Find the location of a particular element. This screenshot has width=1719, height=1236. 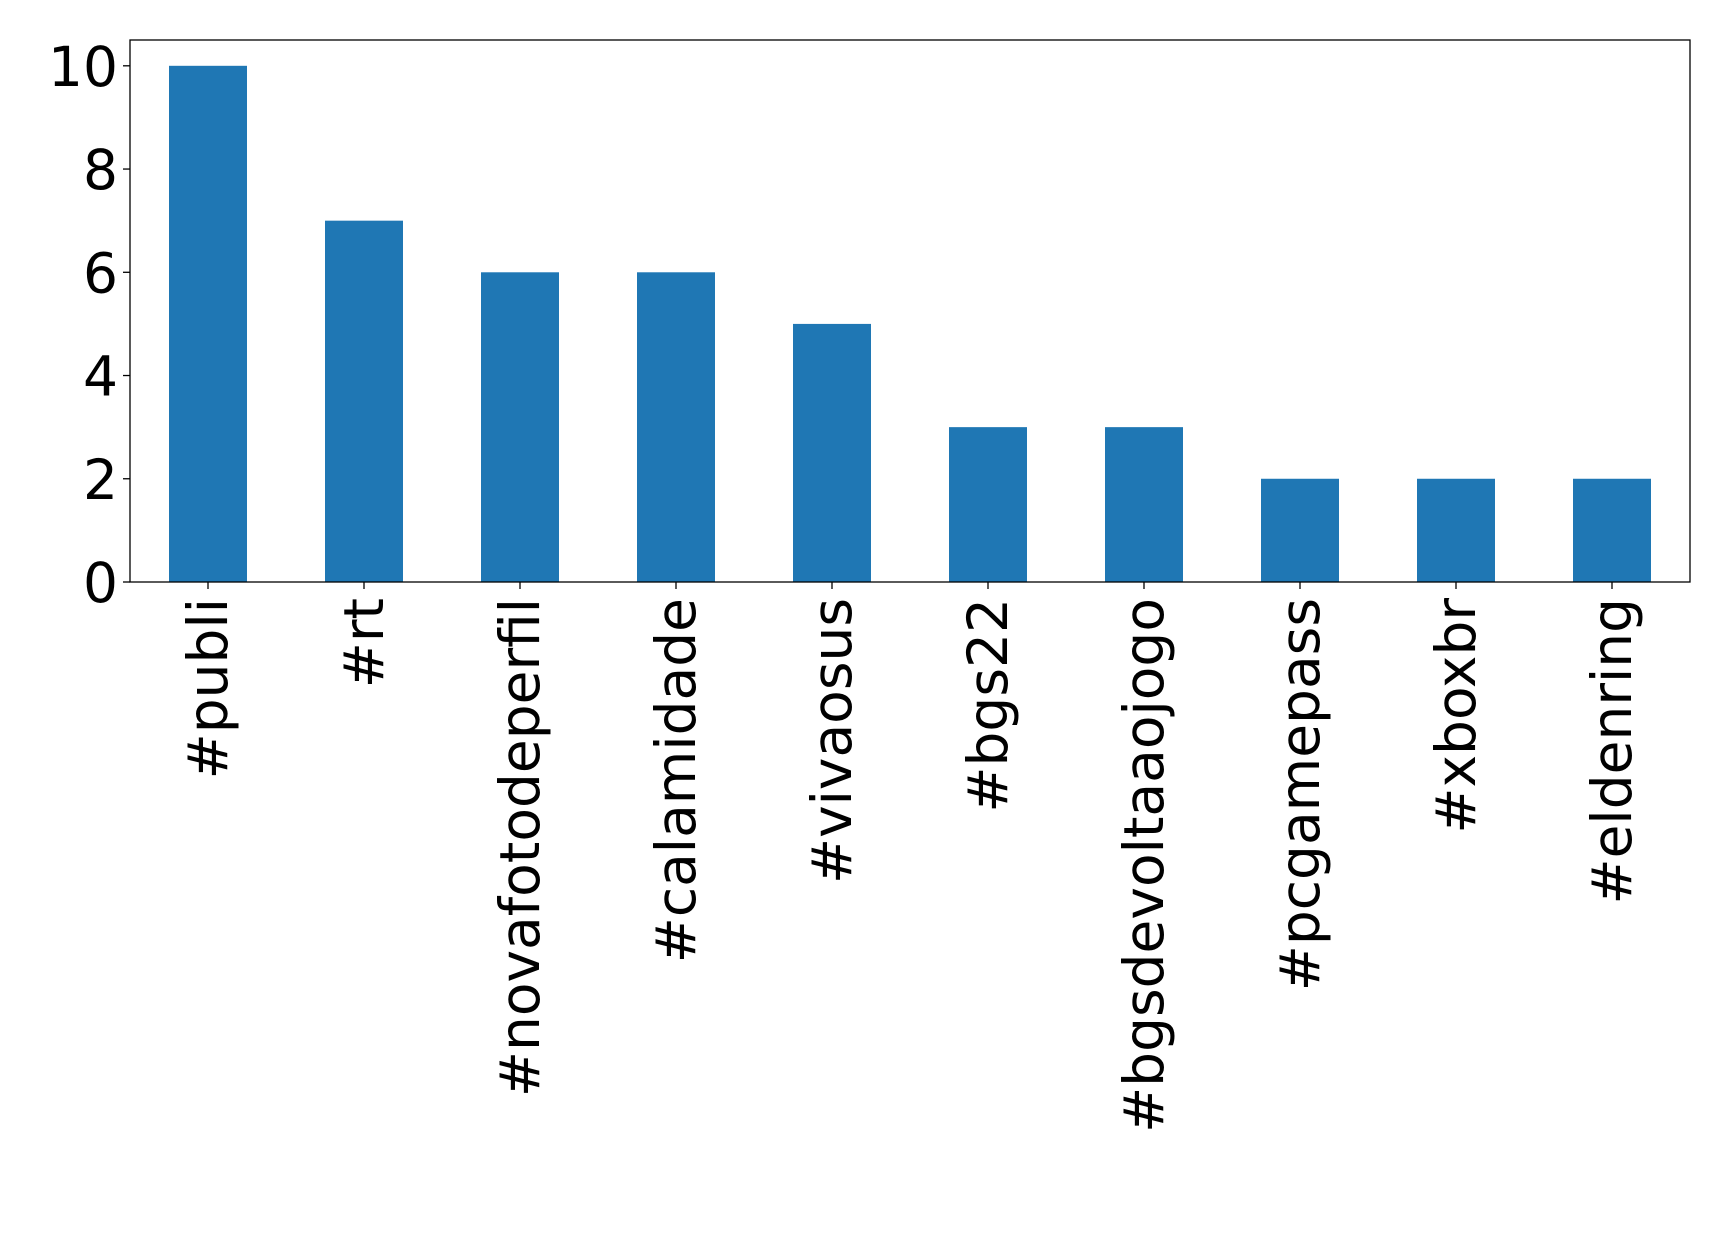

bar-vivaosus is located at coordinates (832, 452).